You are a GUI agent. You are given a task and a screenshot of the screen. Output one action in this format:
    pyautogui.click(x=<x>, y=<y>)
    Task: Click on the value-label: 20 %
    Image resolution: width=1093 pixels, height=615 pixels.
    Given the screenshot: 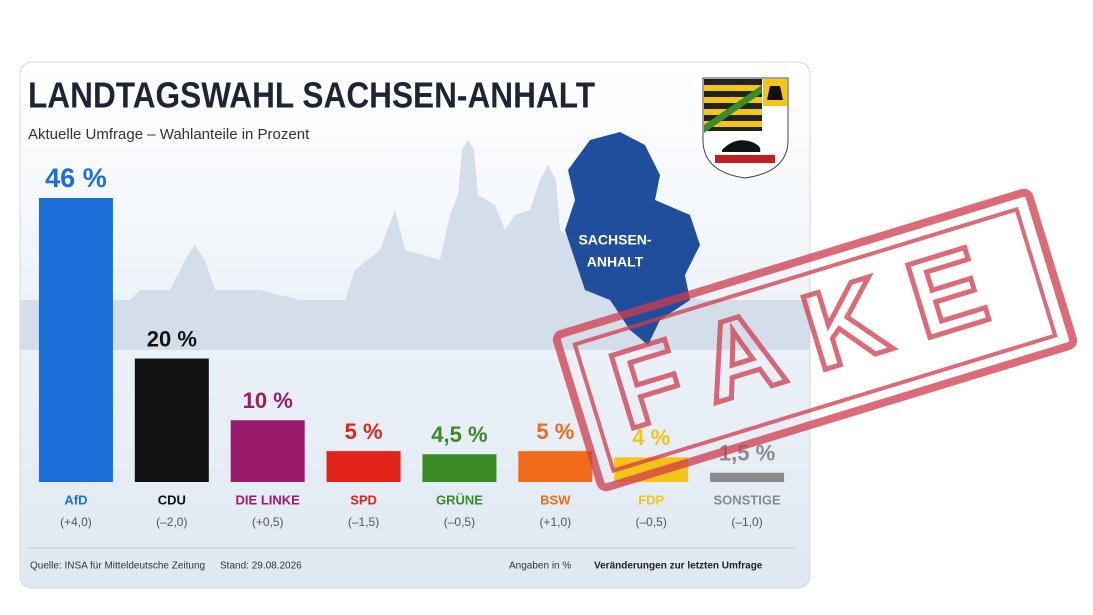 What is the action you would take?
    pyautogui.click(x=172, y=338)
    